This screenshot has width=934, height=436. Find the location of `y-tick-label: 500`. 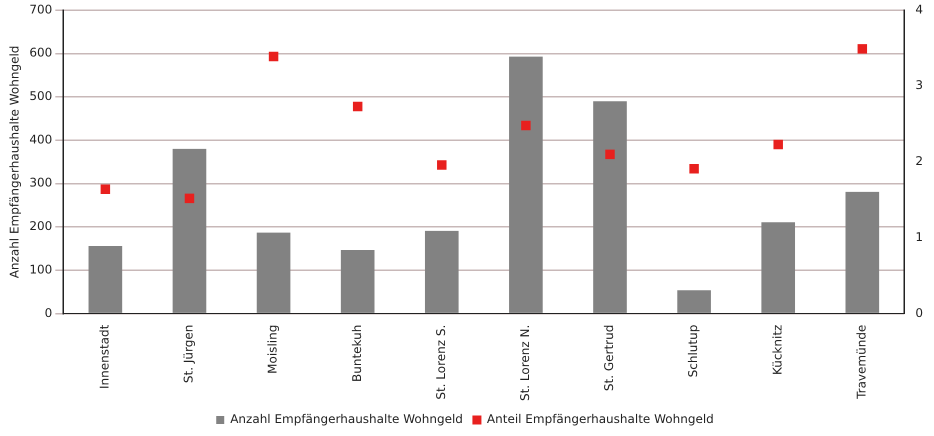

y-tick-label: 500 is located at coordinates (40, 96).